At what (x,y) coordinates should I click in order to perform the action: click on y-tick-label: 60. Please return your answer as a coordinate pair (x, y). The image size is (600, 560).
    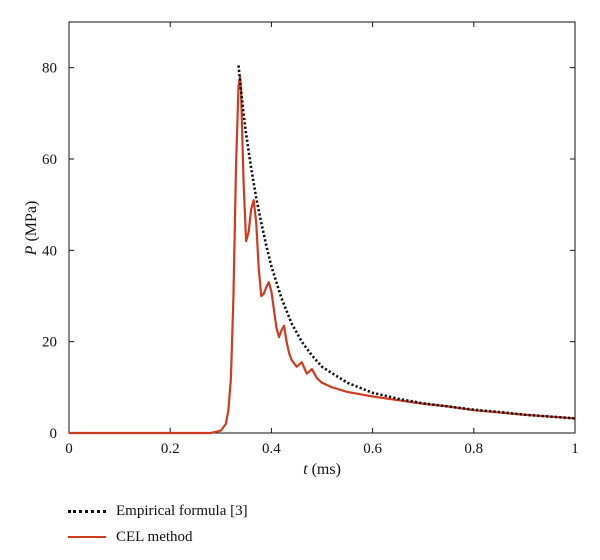
    Looking at the image, I should click on (49, 160).